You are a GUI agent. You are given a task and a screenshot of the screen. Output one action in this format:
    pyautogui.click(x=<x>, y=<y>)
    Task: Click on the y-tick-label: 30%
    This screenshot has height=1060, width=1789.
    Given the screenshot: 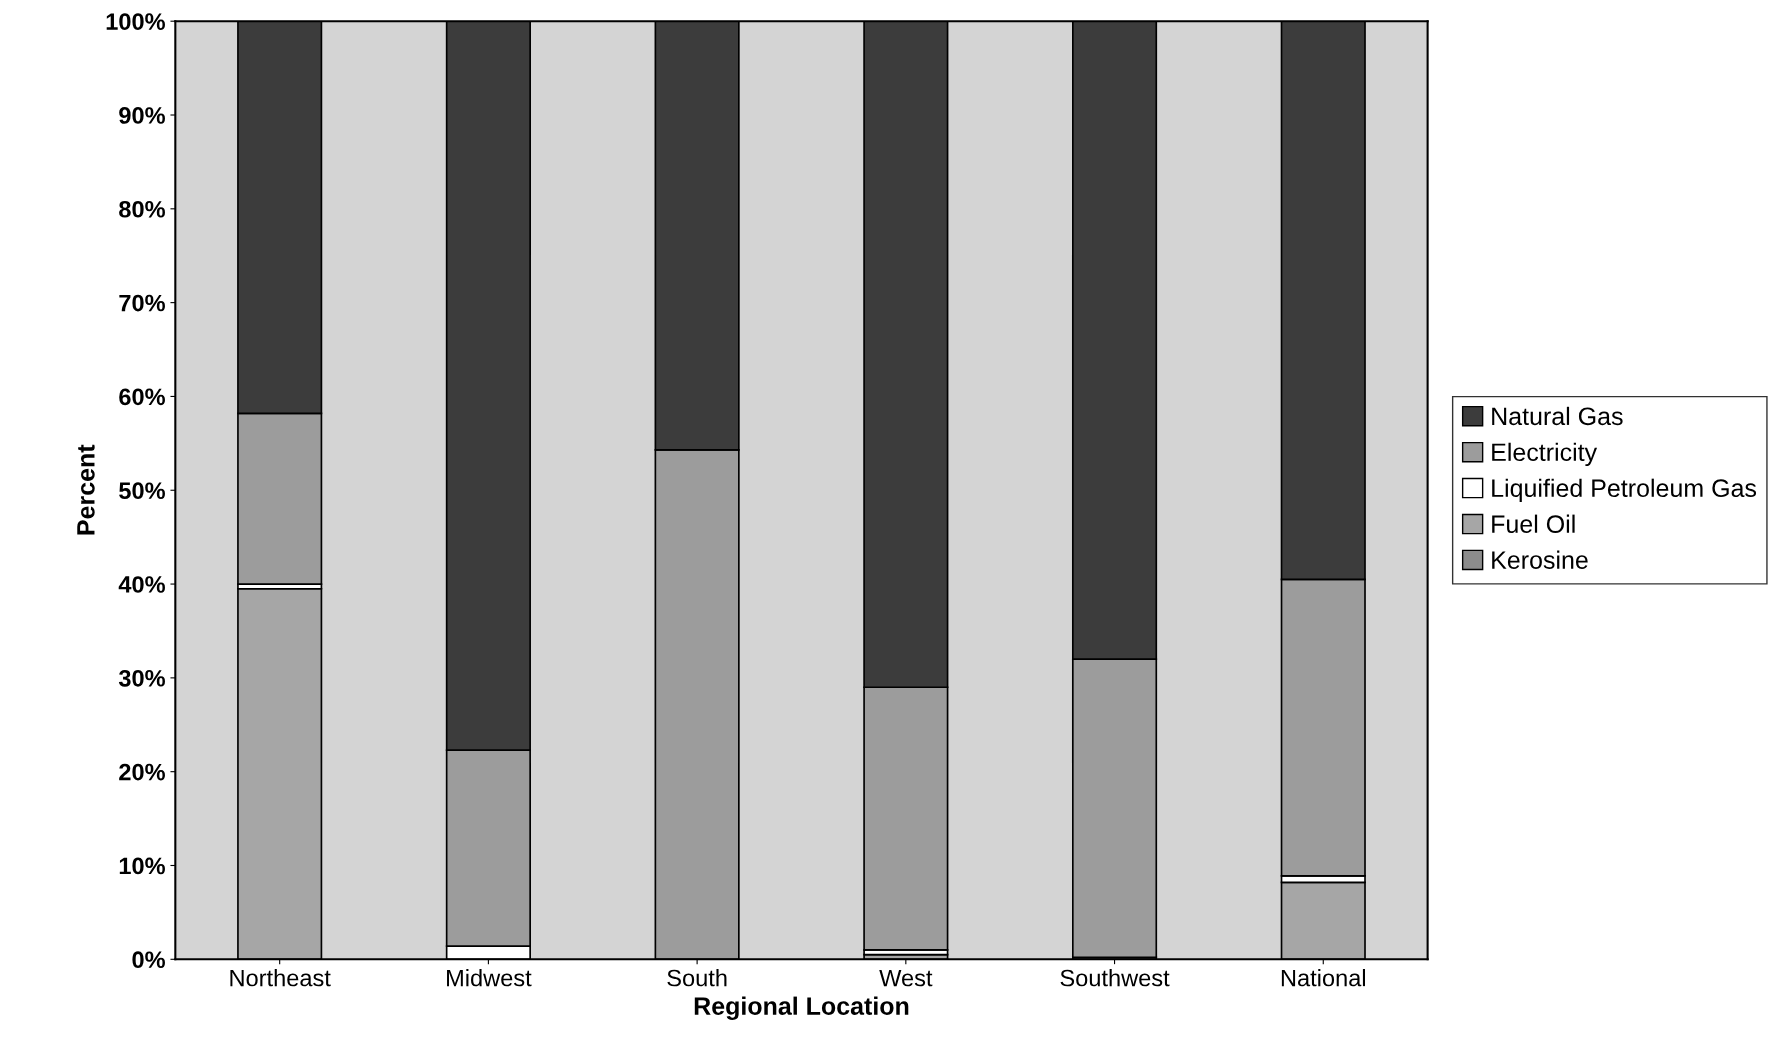 What is the action you would take?
    pyautogui.click(x=141, y=678)
    